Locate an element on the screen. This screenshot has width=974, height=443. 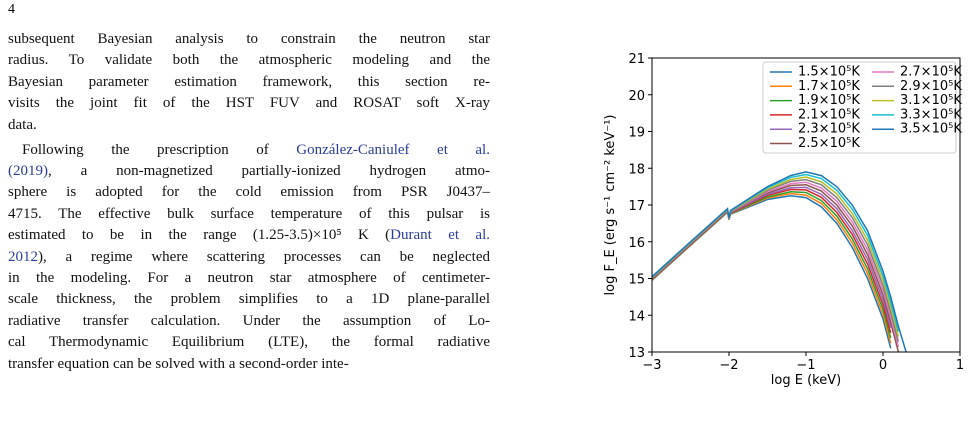
x-tick-label: 0 is located at coordinates (883, 365).